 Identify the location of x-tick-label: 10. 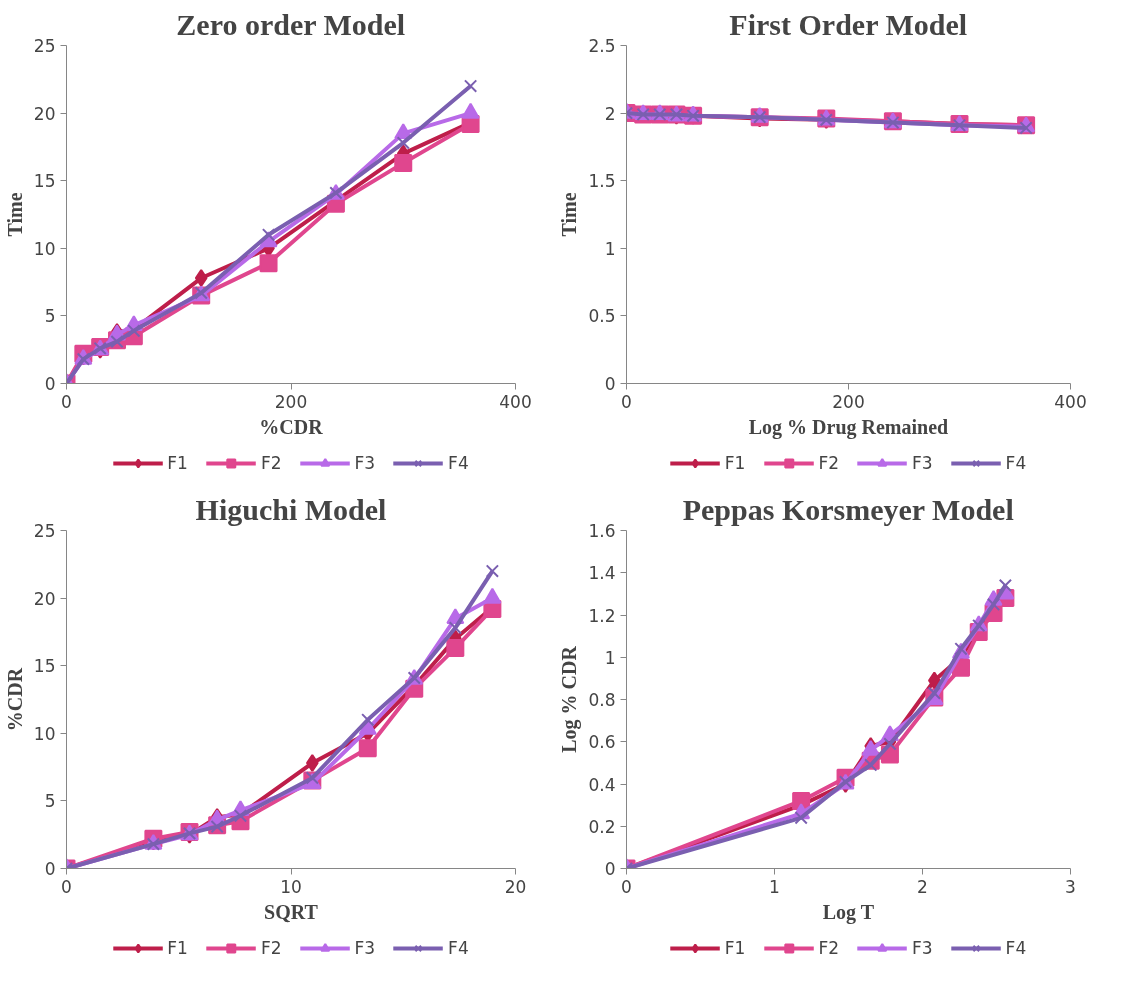
(291, 886).